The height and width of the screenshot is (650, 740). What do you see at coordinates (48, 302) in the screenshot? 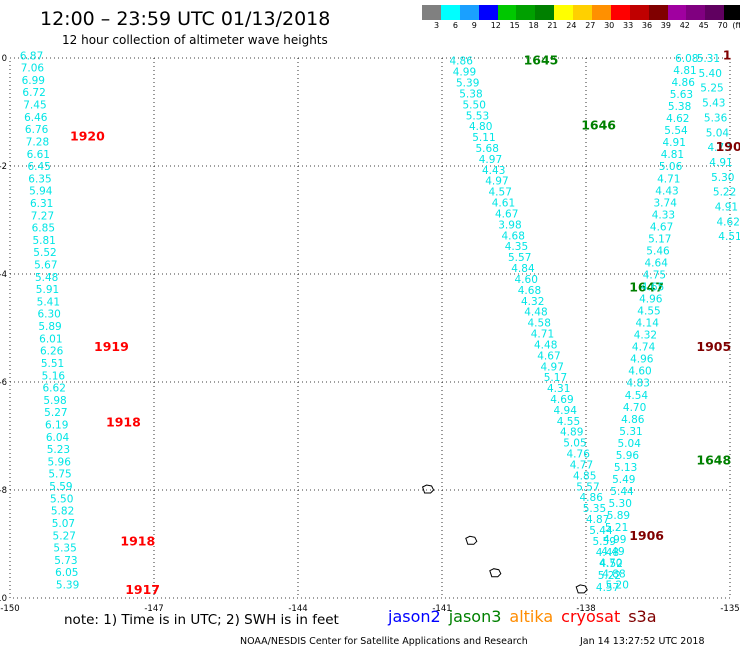
I see `wave-height-value: 5.41` at bounding box center [48, 302].